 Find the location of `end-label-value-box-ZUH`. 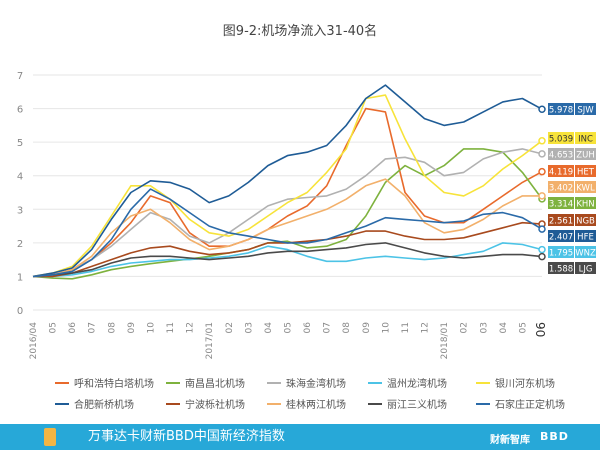

end-label-value-box-ZUH is located at coordinates (561, 154).